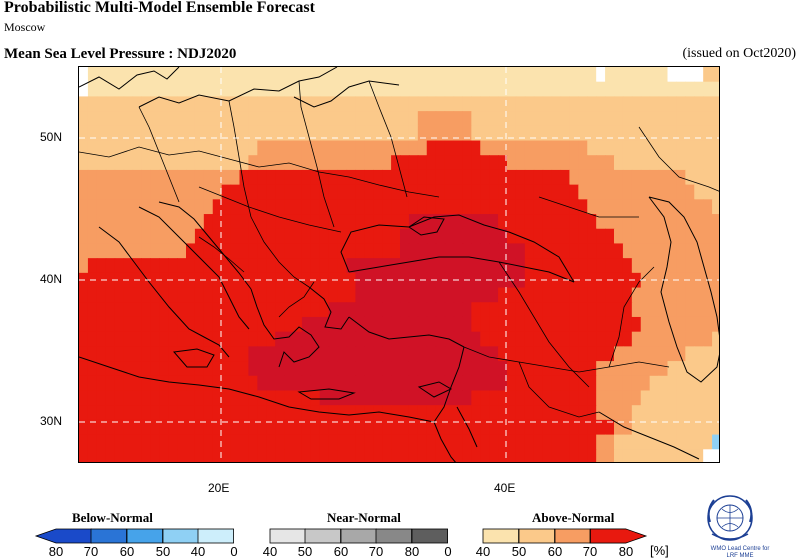 Image resolution: width=800 pixels, height=560 pixels. What do you see at coordinates (51, 137) in the screenshot?
I see `lat-label-50n: 50N` at bounding box center [51, 137].